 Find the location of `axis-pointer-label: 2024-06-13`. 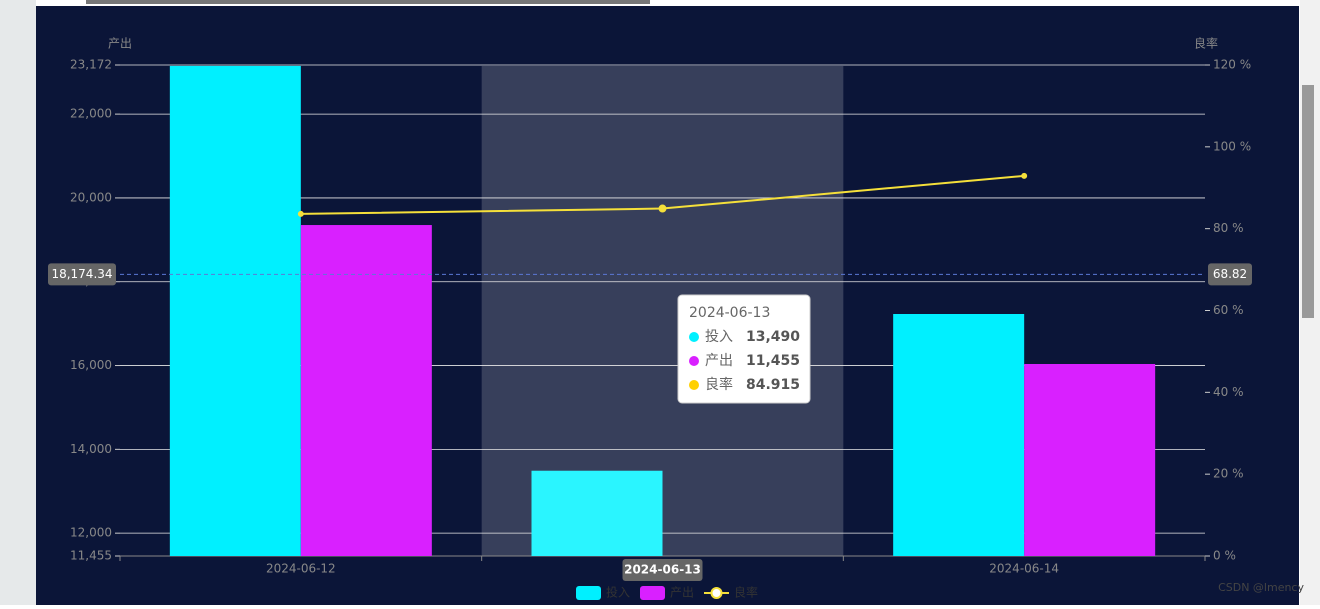

axis-pointer-label: 2024-06-13 is located at coordinates (662, 570).